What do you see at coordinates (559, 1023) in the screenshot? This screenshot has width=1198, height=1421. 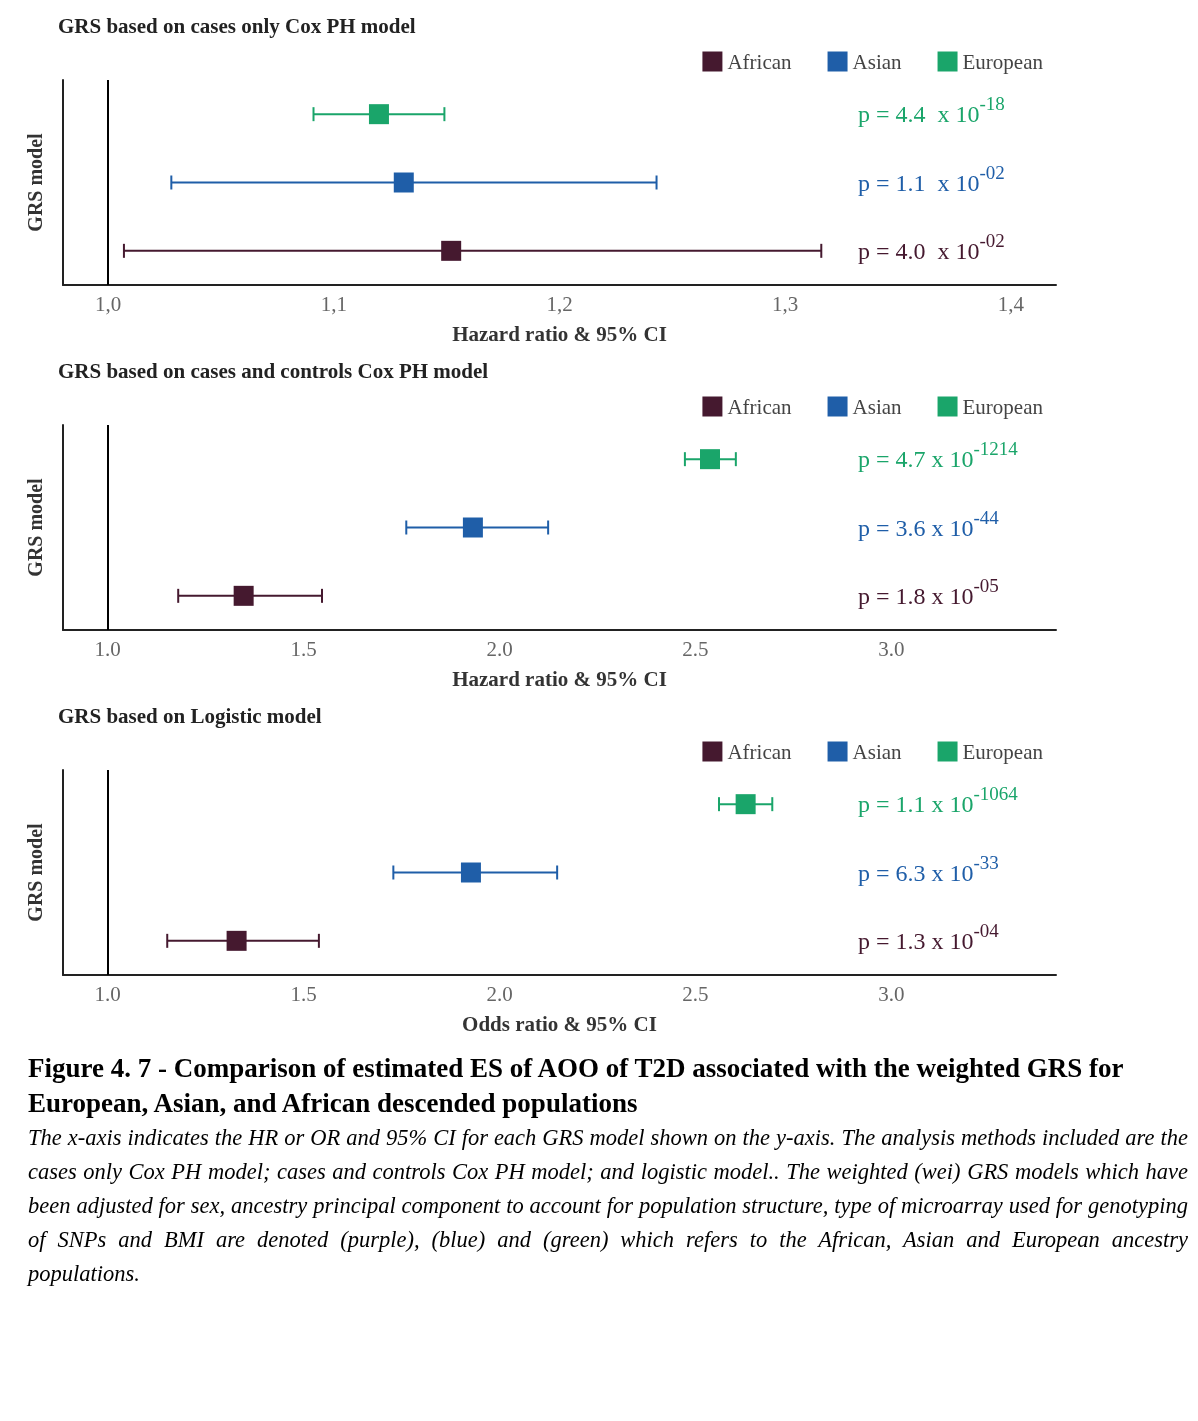 I see `x-axis-title: Odds ratio & 95% CI` at bounding box center [559, 1023].